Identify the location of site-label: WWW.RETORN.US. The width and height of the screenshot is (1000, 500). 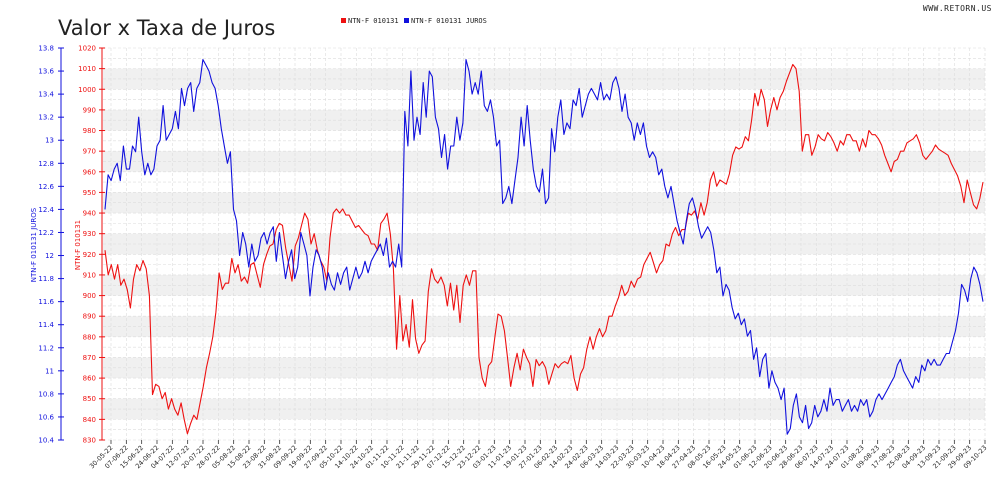
(957, 8).